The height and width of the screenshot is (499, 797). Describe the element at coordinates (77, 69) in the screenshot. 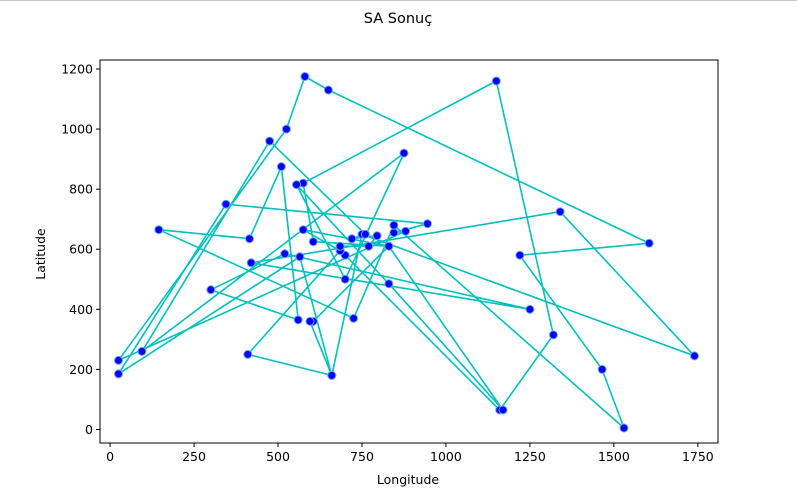

I see `y-tick-label: 1200` at that location.